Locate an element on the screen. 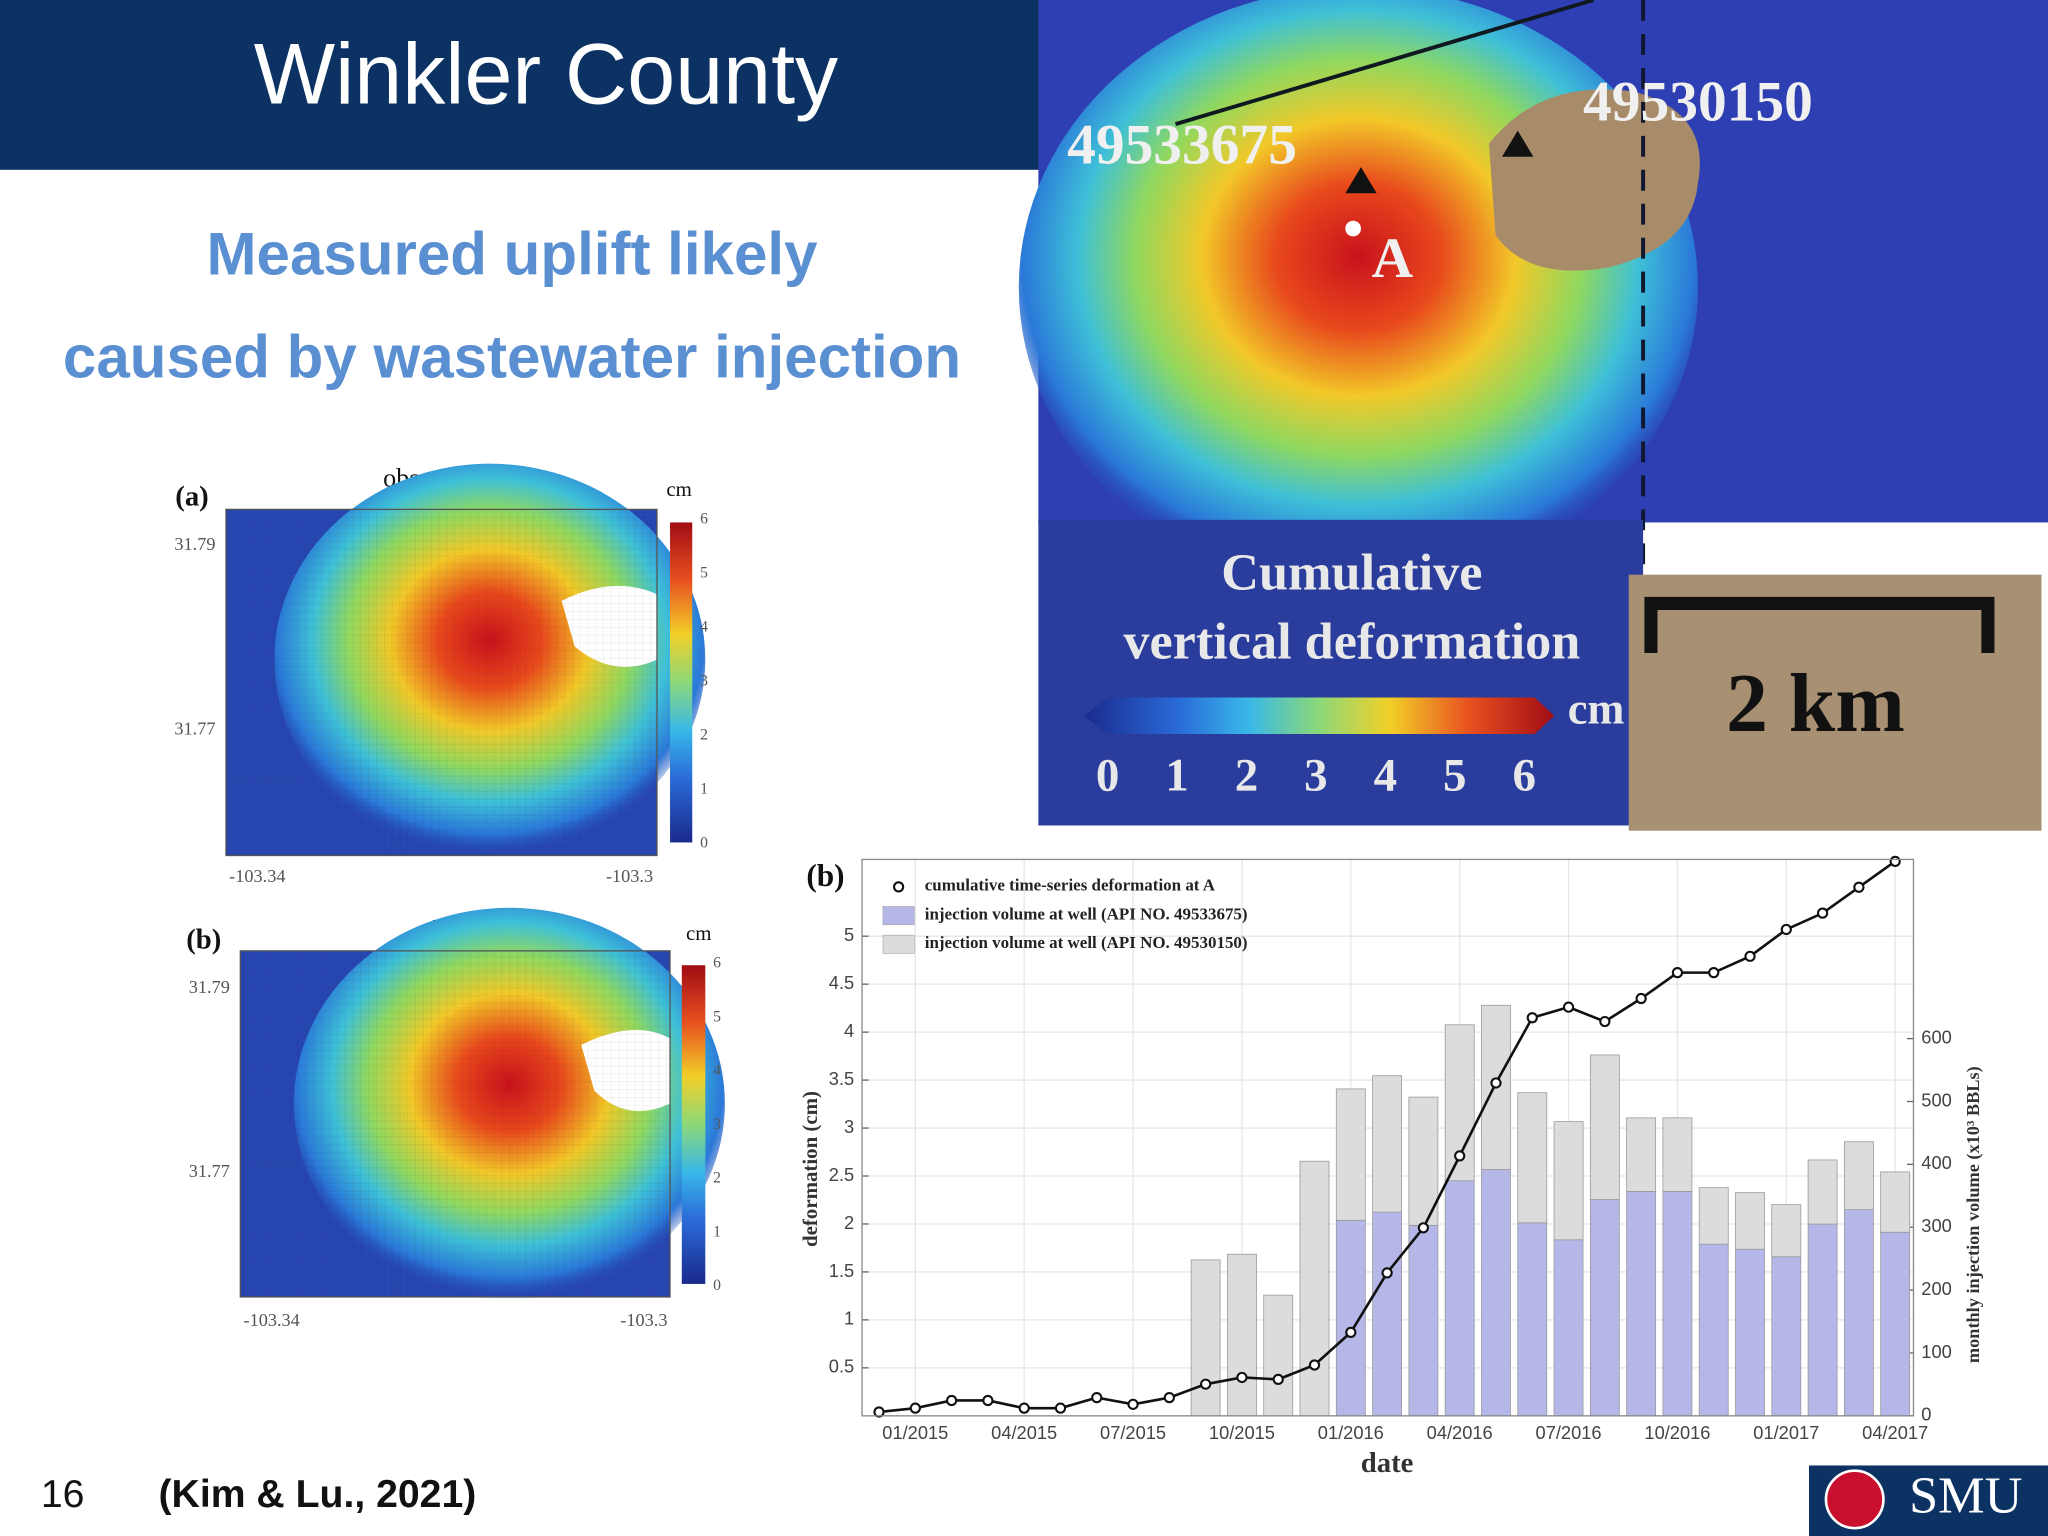  scale-bracket is located at coordinates (1819, 625).